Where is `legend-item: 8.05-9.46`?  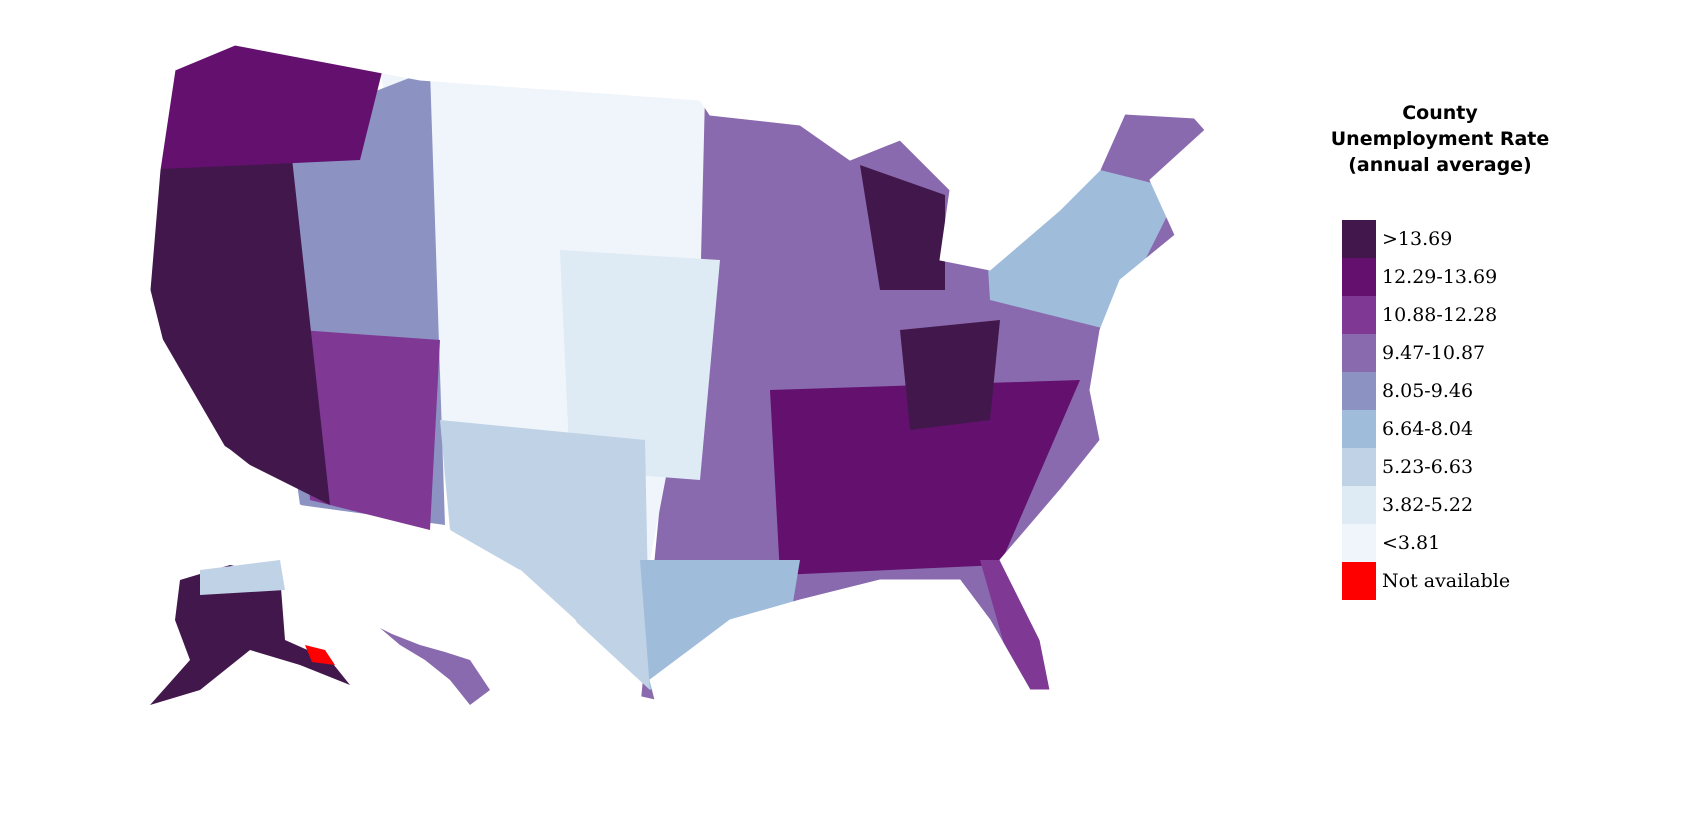 legend-item: 8.05-9.46 is located at coordinates (1426, 391).